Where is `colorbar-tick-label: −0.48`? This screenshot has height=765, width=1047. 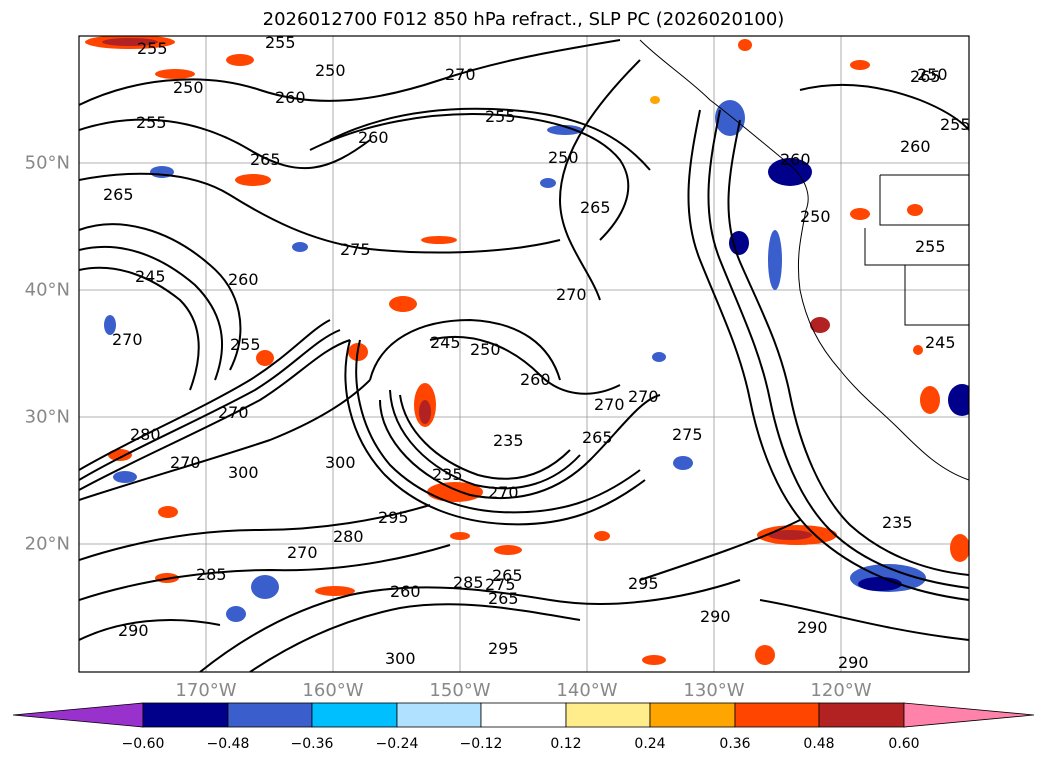
colorbar-tick-label: −0.48 is located at coordinates (228, 744).